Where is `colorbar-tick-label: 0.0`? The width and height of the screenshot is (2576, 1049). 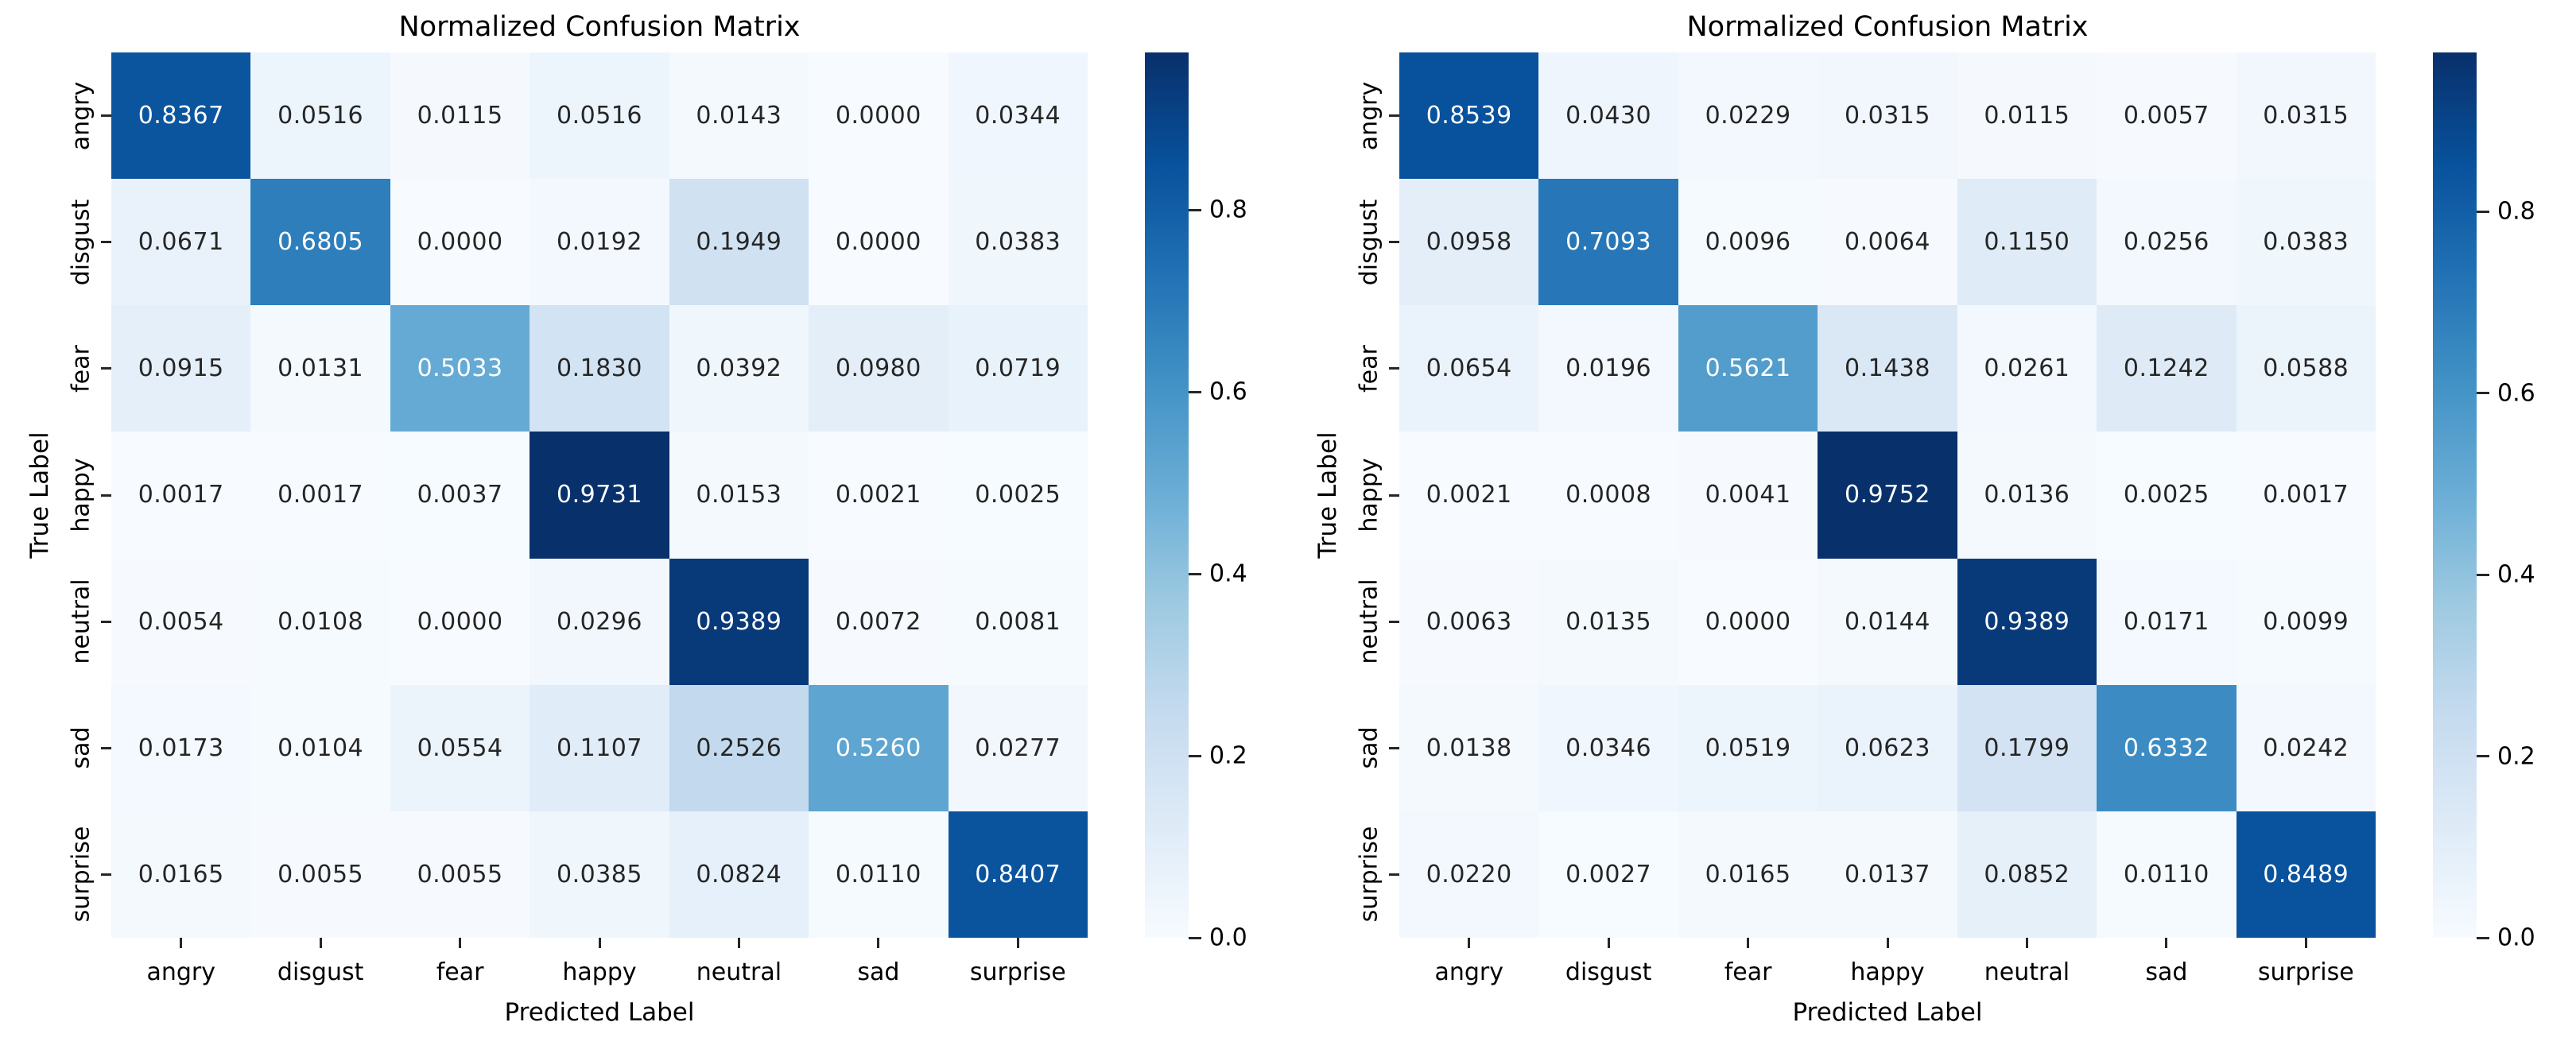 colorbar-tick-label: 0.0 is located at coordinates (2516, 937).